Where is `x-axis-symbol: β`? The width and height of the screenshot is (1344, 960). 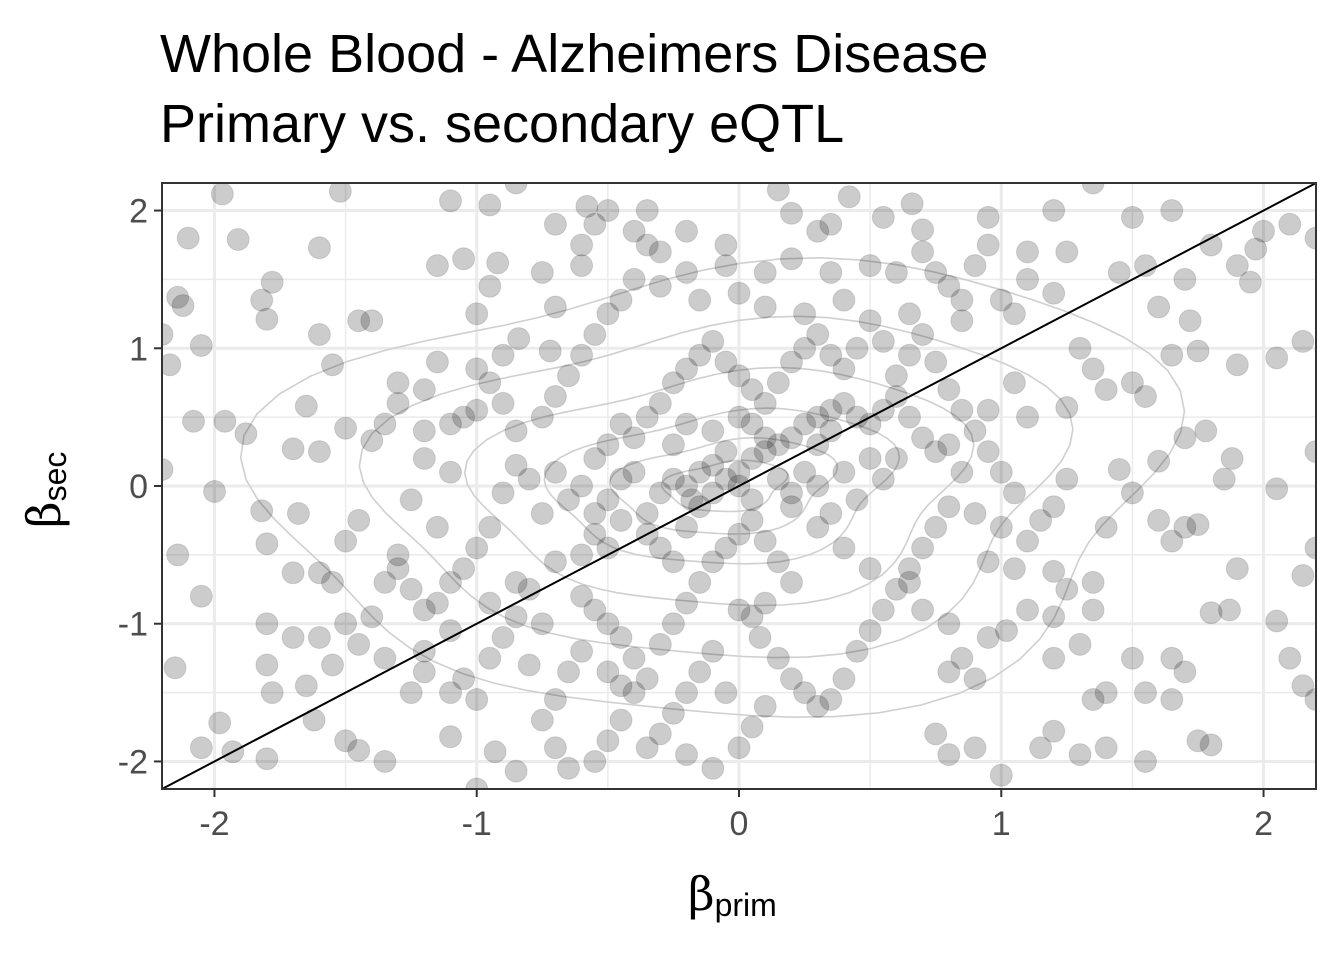 x-axis-symbol: β is located at coordinates (701, 894).